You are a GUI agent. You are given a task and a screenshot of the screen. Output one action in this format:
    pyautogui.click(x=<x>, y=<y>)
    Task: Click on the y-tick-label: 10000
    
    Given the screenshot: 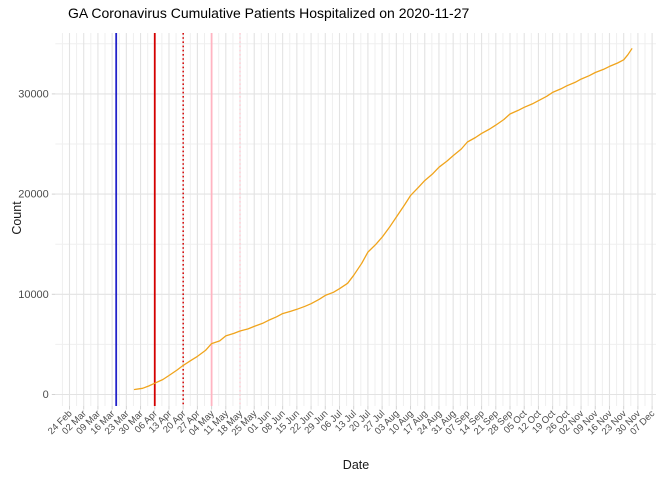 What is the action you would take?
    pyautogui.click(x=33, y=295)
    